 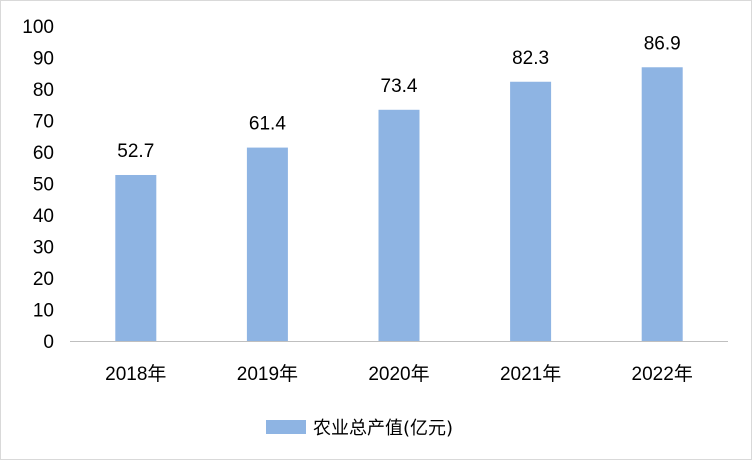 I want to click on y-tick-label: 20, so click(x=43, y=279).